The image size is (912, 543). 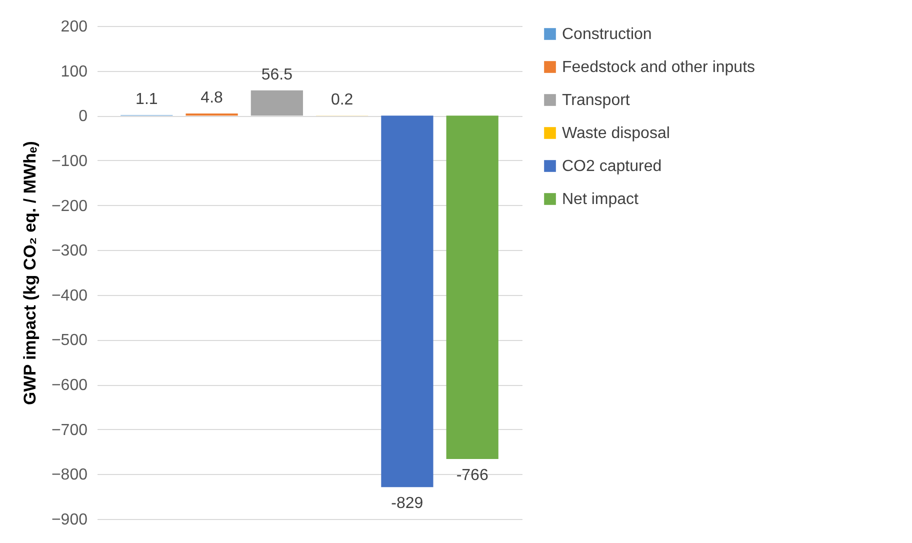 I want to click on data-label: 4.8, so click(x=212, y=97).